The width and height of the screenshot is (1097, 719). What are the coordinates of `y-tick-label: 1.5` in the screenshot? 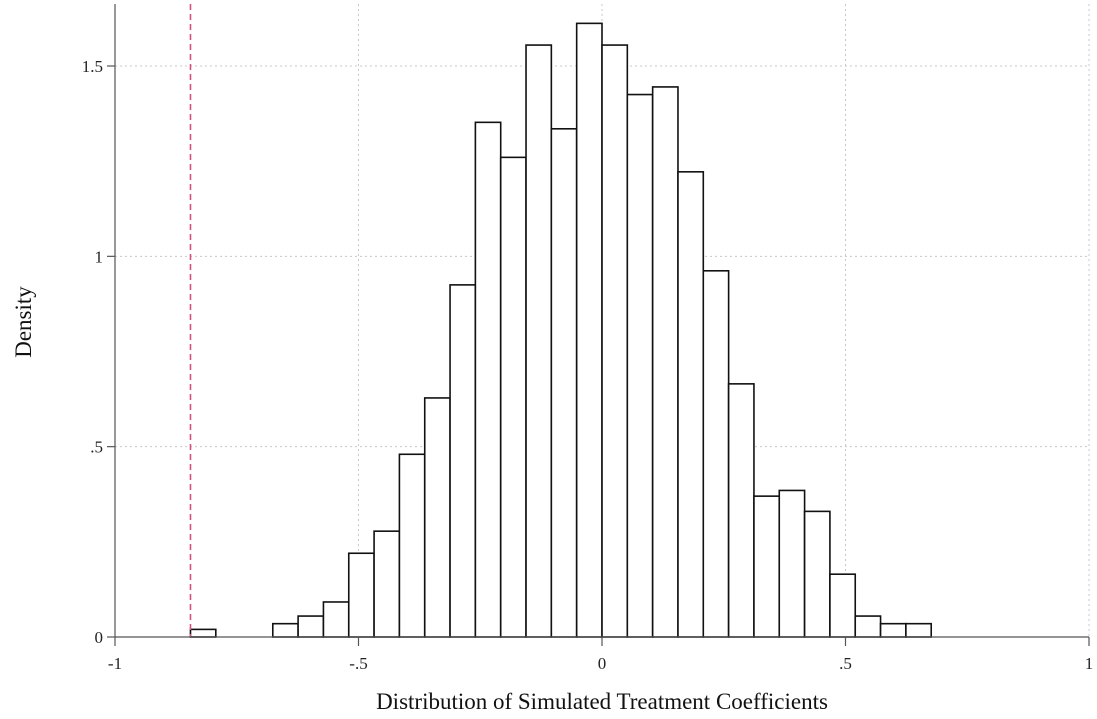 It's located at (92, 66).